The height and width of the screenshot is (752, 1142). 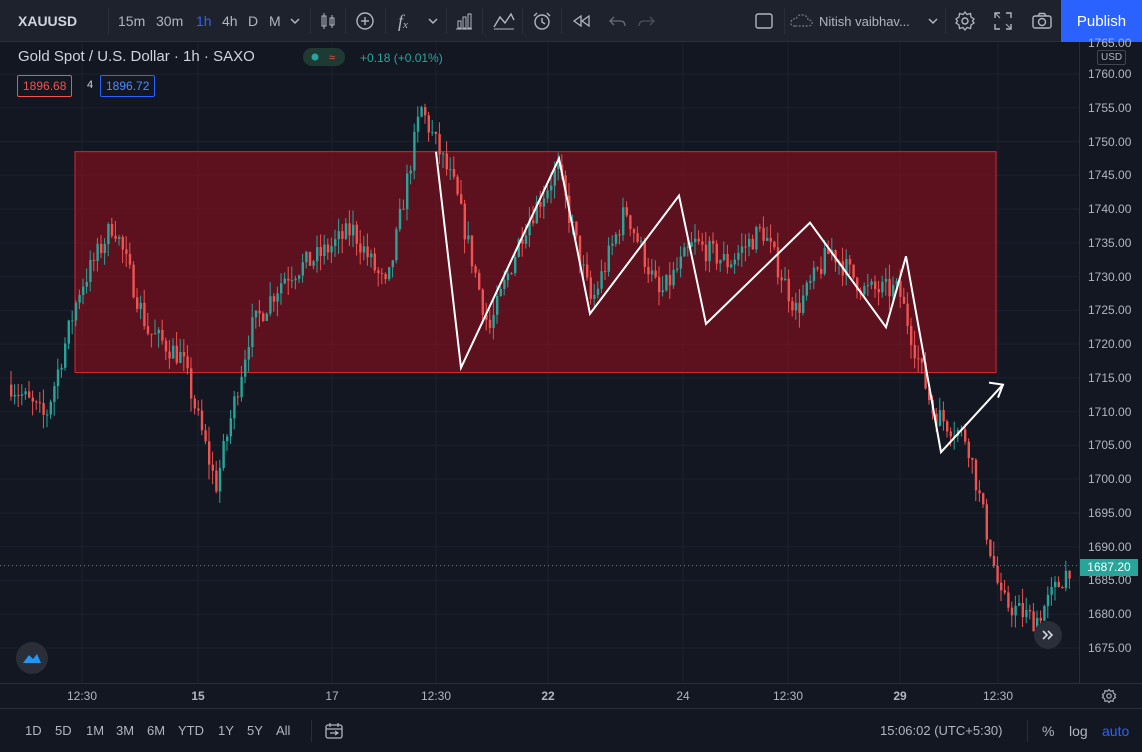 What do you see at coordinates (1110, 175) in the screenshot?
I see `price-label: 1745.00` at bounding box center [1110, 175].